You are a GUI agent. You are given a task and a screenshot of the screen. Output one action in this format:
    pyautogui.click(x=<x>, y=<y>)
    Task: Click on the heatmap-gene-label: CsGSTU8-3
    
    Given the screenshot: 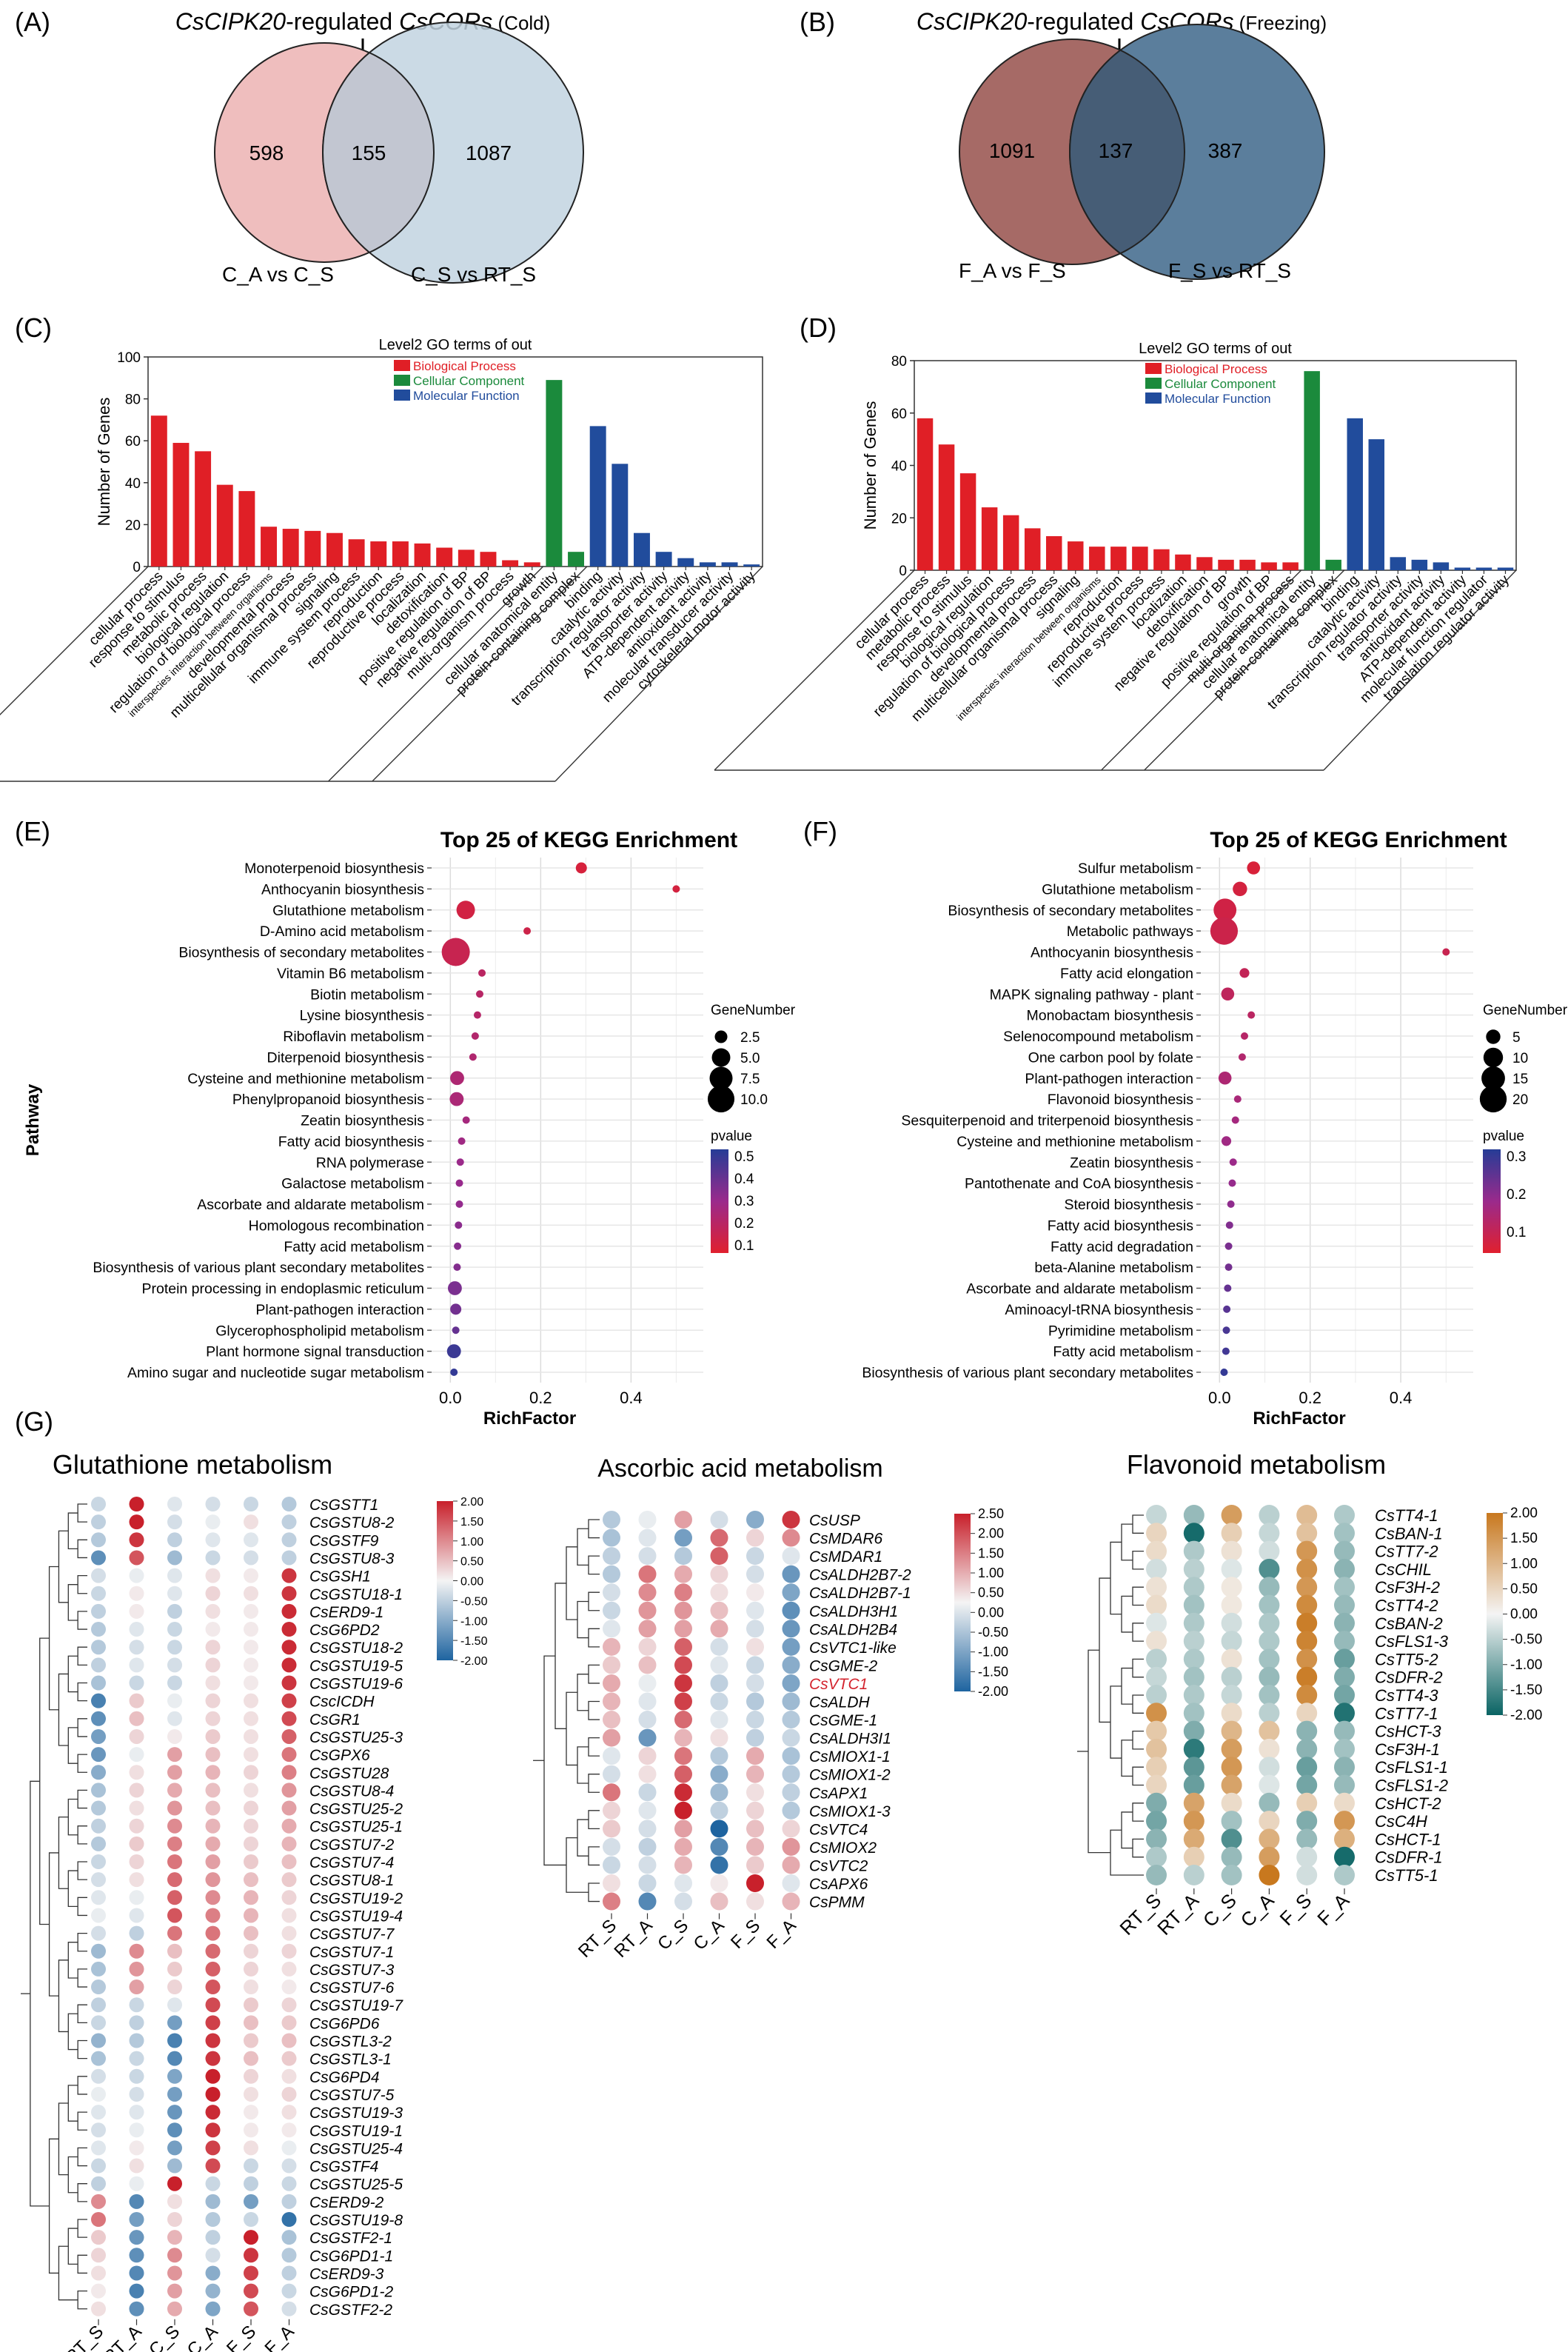 What is the action you would take?
    pyautogui.click(x=352, y=1558)
    